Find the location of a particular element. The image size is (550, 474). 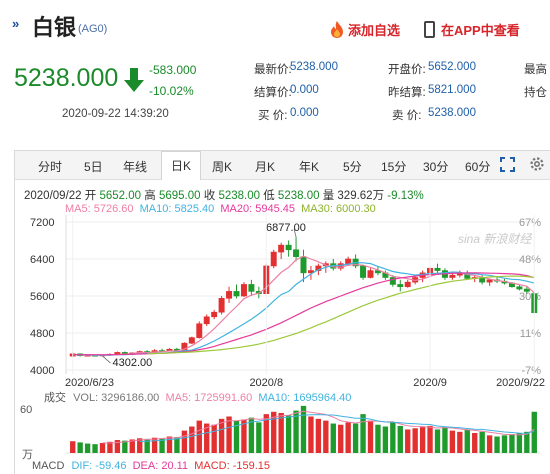

add-watchlist-button: 添加自选 is located at coordinates (365, 29).